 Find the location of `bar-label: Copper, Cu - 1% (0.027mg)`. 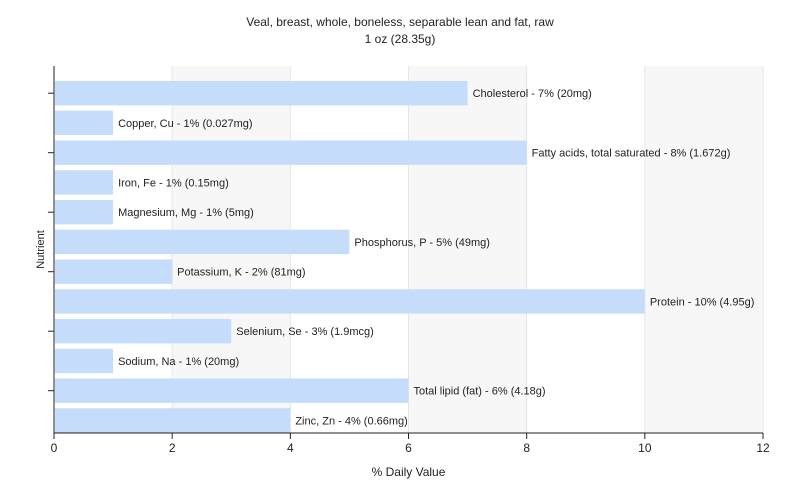

bar-label: Copper, Cu - 1% (0.027mg) is located at coordinates (185, 124).